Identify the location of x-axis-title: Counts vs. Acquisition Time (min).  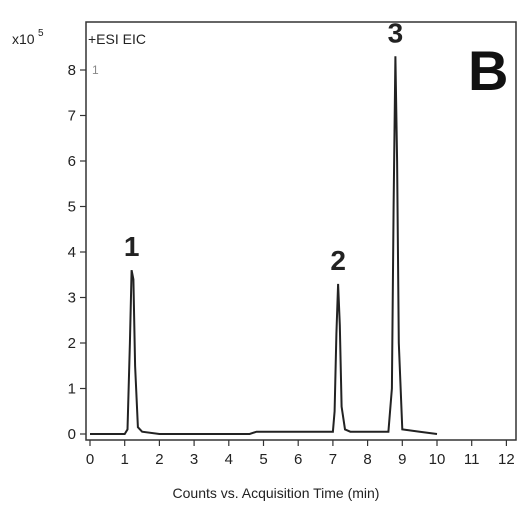
(276, 493).